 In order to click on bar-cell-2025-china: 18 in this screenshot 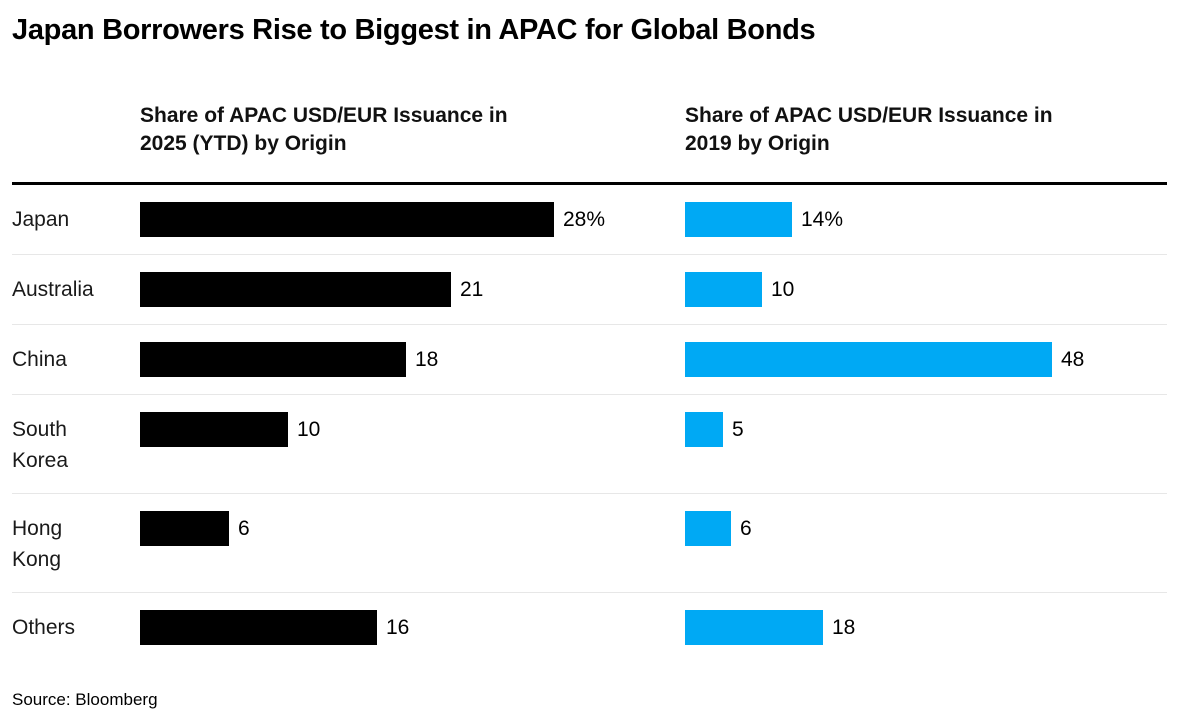, I will do `click(412, 359)`.